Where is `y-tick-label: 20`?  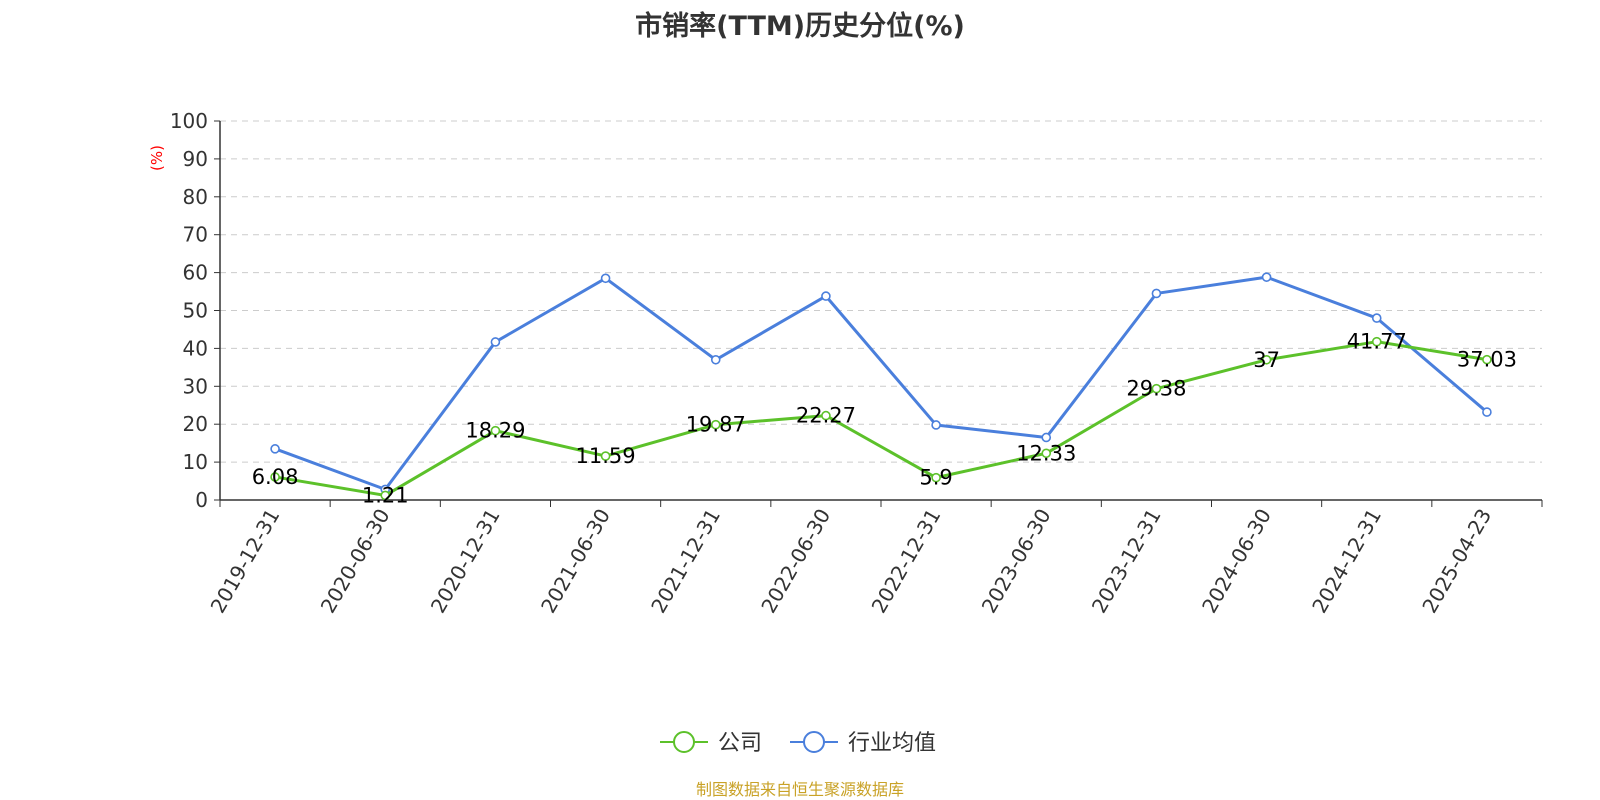
y-tick-label: 20 is located at coordinates (195, 424).